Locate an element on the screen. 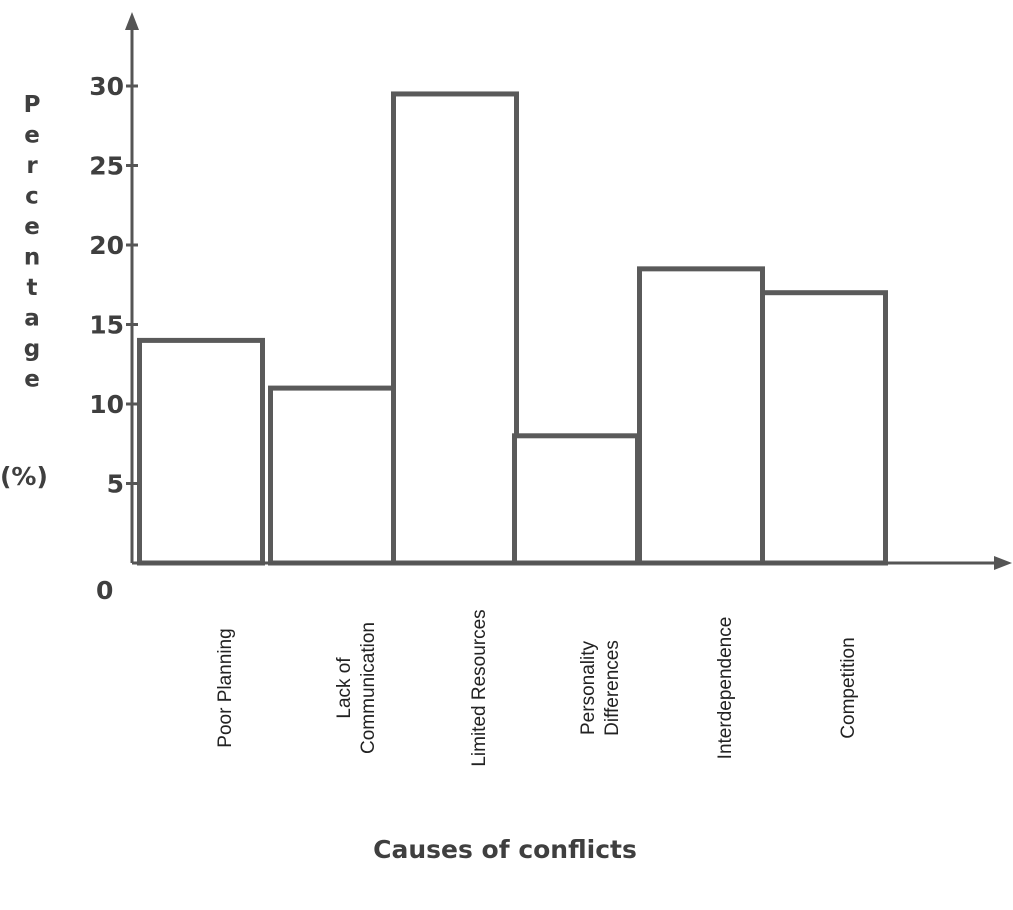 The width and height of the screenshot is (1013, 910). y-tick-label-5: 5 is located at coordinates (115, 484).